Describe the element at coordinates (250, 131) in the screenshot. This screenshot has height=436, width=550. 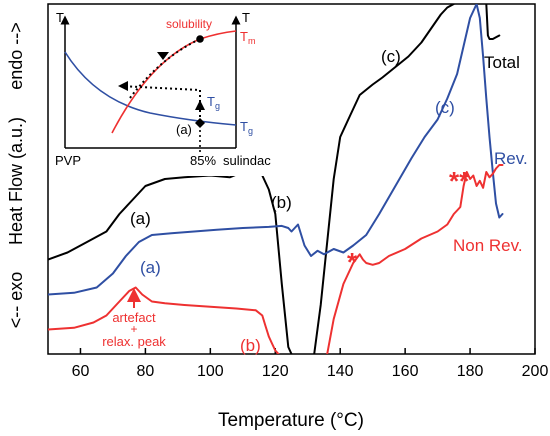
I see `inset-tg-sub: g` at that location.